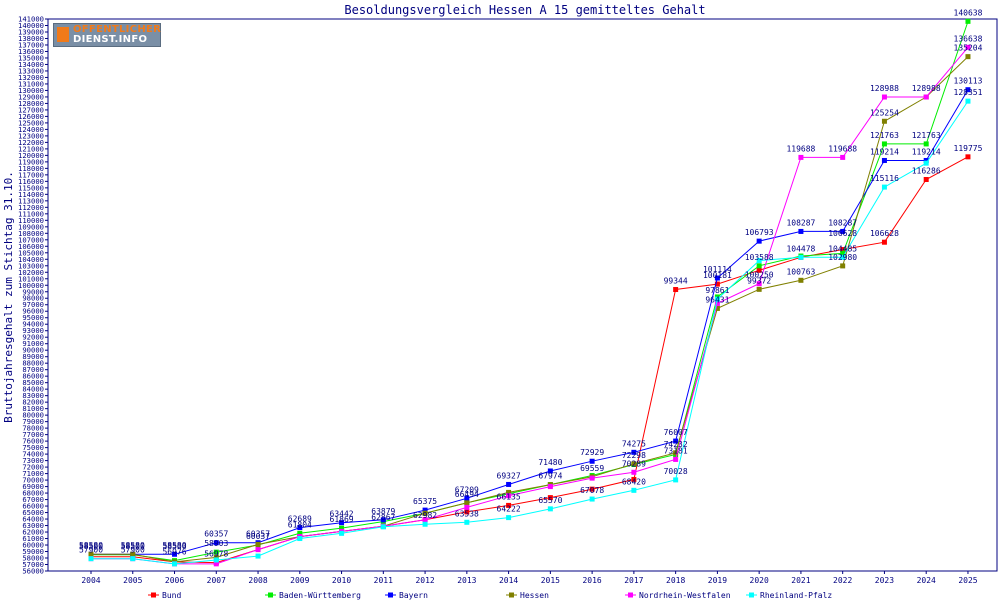 This screenshot has width=1000, height=600. Describe the element at coordinates (31, 207) in the screenshot. I see `y-tick-label: 112000` at that location.